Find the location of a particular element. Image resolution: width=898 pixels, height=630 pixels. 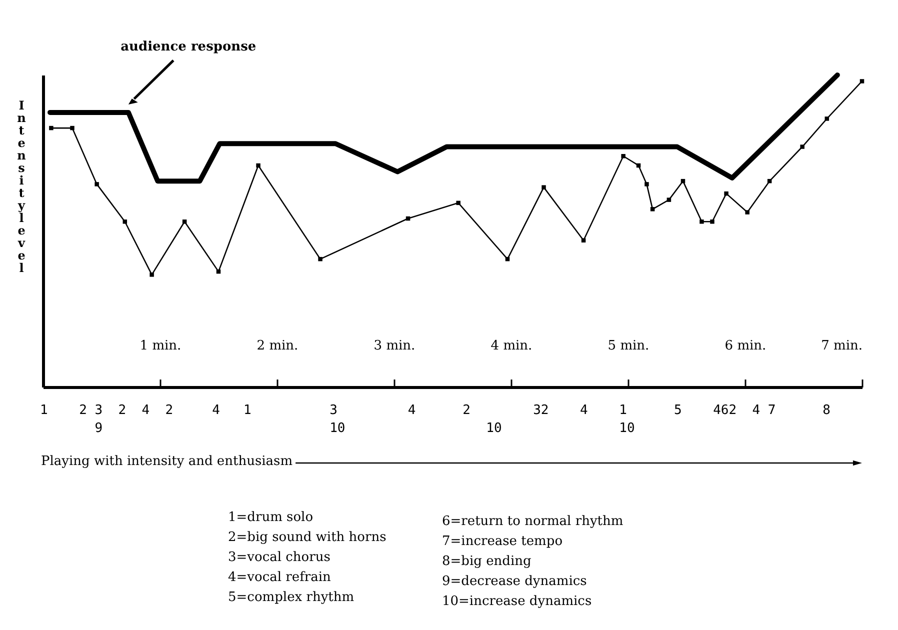

text: 4=vocal refrain is located at coordinates (280, 578).